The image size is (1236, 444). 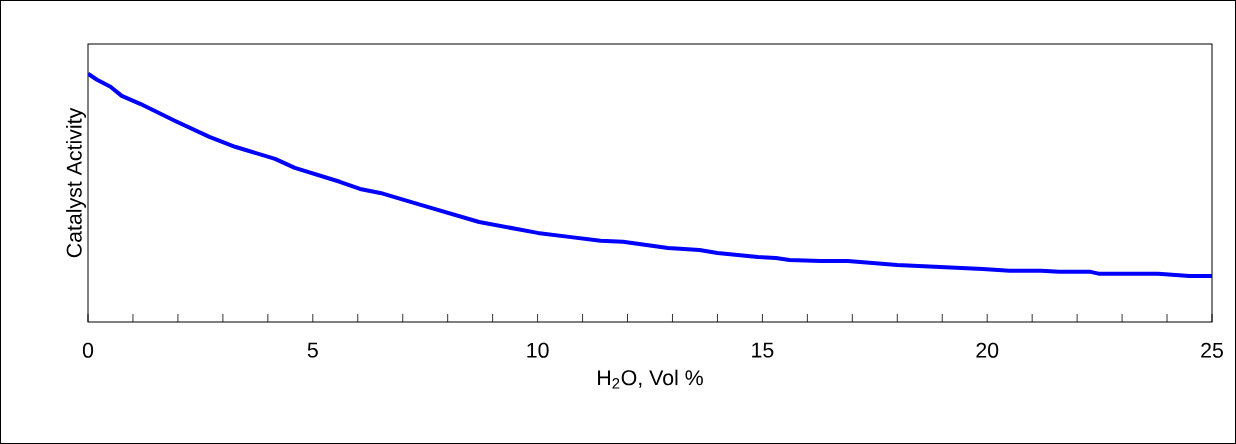 What do you see at coordinates (650, 379) in the screenshot?
I see `x-axis-title: H$_{2}$O, Vol %` at bounding box center [650, 379].